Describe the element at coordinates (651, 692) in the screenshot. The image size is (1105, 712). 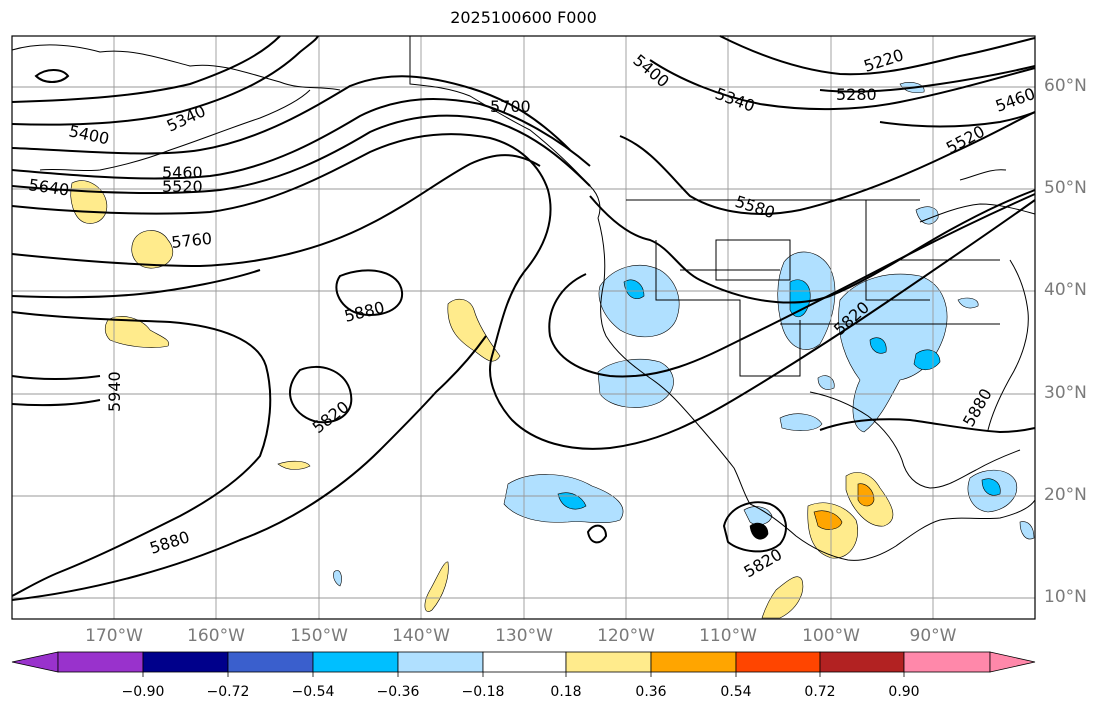
I see `colorbar-tick-label: 0.36` at that location.